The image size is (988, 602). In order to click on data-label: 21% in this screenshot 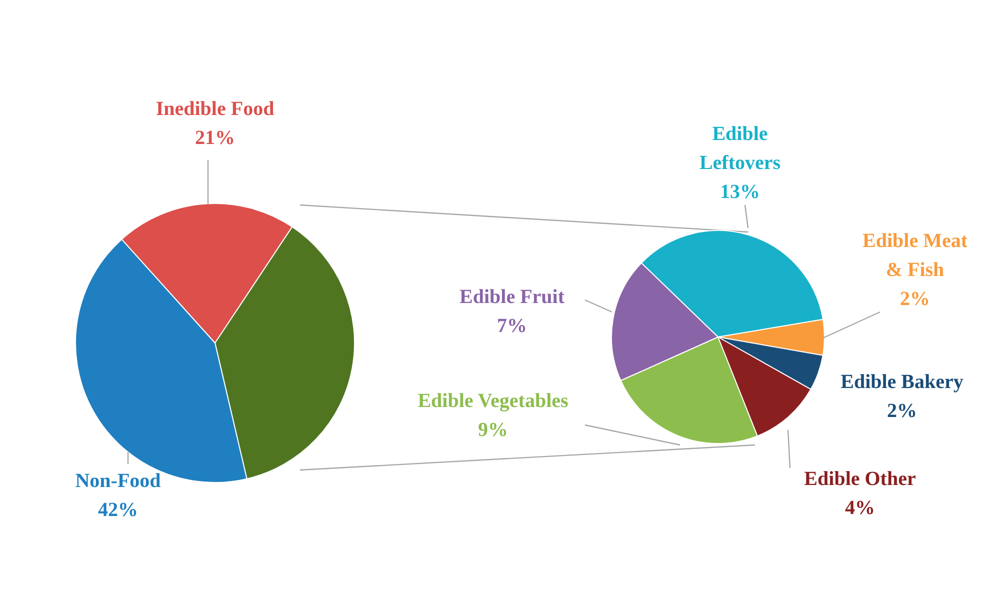, I will do `click(215, 138)`.